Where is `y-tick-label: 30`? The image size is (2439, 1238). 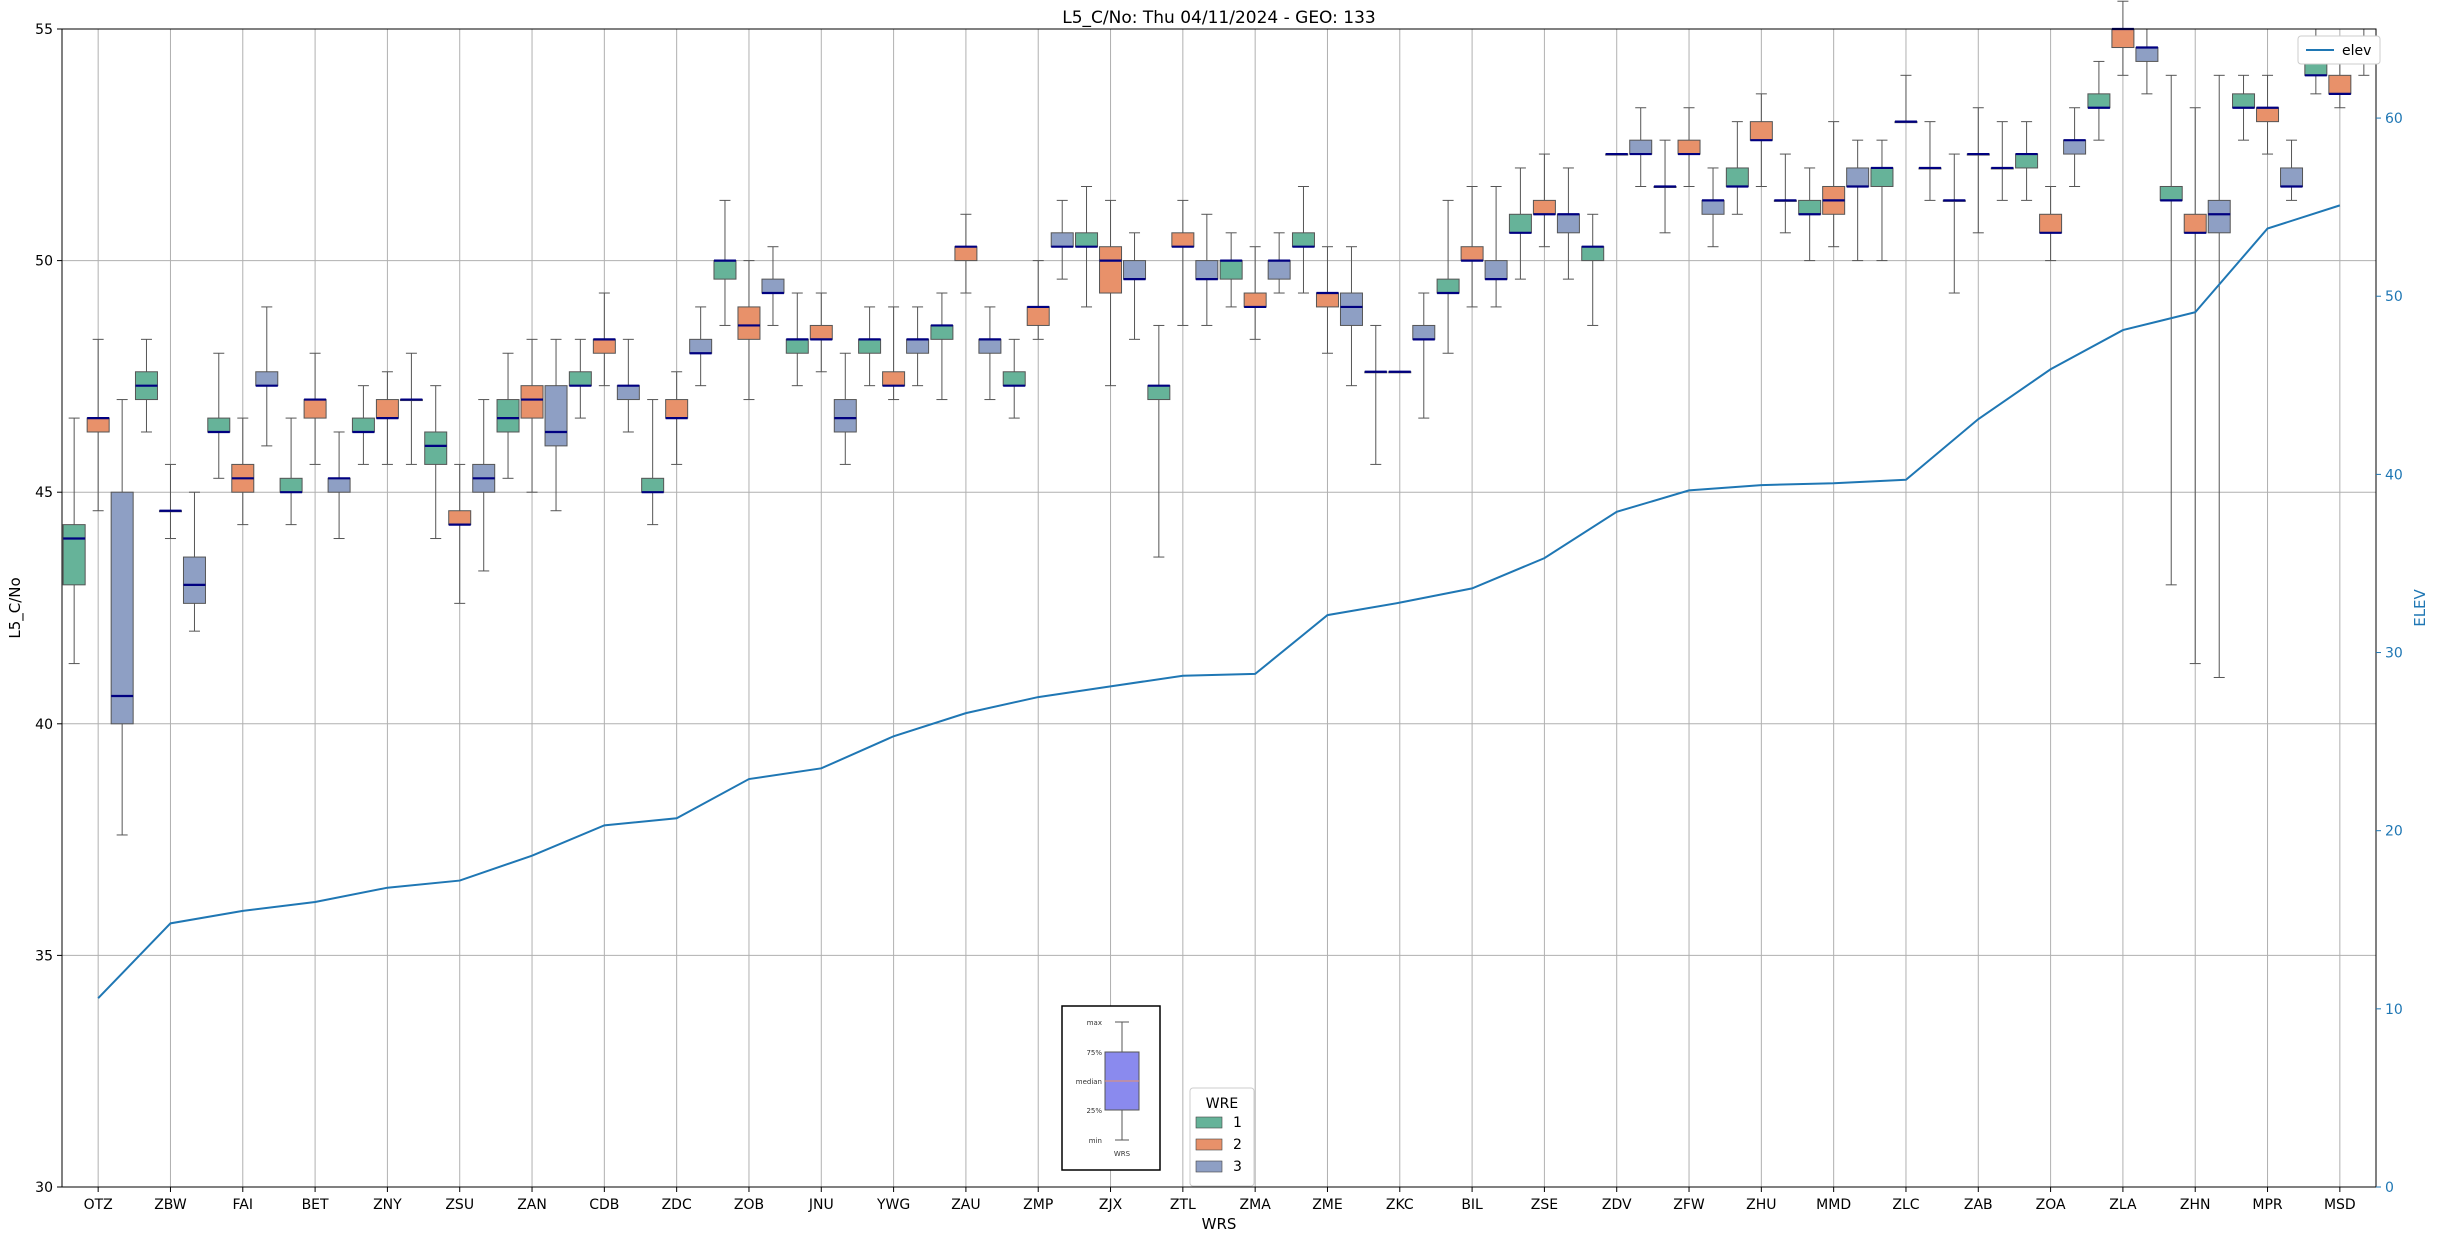 y-tick-label: 30 is located at coordinates (44, 1188).